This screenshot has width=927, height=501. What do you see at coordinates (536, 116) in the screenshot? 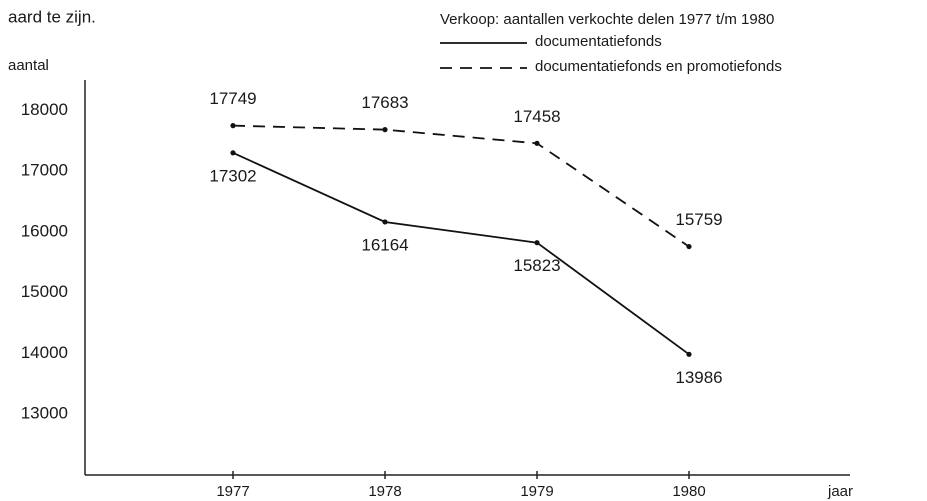
I see `data-label: 17458` at bounding box center [536, 116].